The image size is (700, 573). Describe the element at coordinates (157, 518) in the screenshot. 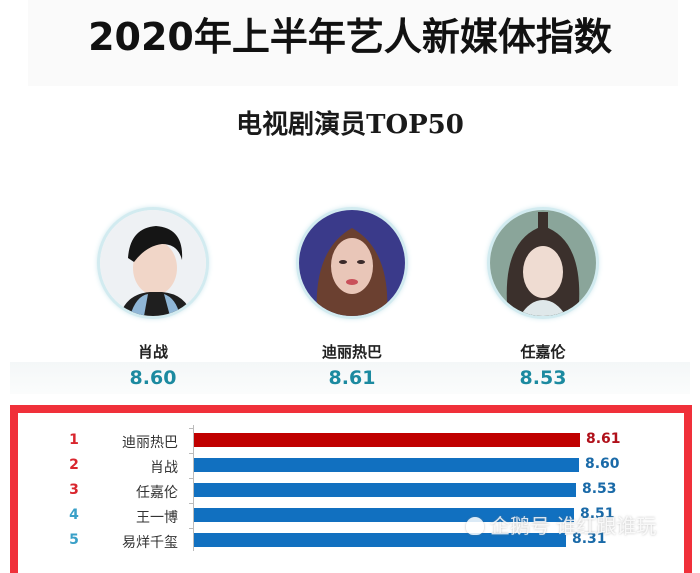

I see `rank-name: 王一博` at that location.